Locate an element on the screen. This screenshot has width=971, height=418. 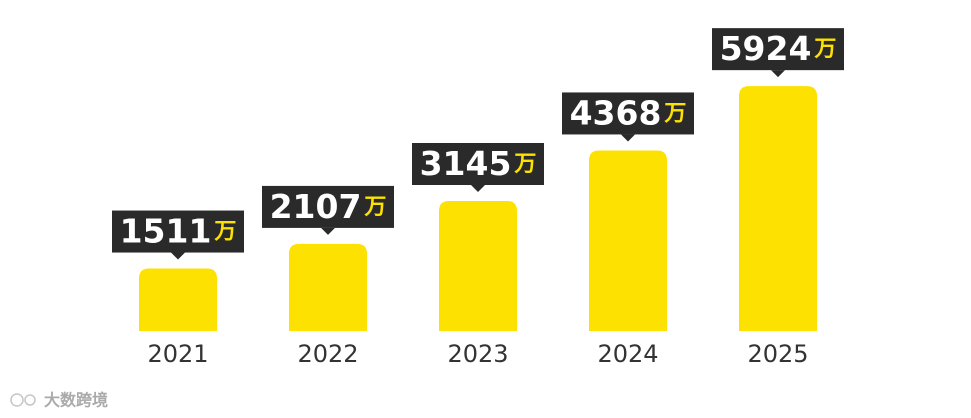
x-tick-label: 2023 is located at coordinates (477, 354).